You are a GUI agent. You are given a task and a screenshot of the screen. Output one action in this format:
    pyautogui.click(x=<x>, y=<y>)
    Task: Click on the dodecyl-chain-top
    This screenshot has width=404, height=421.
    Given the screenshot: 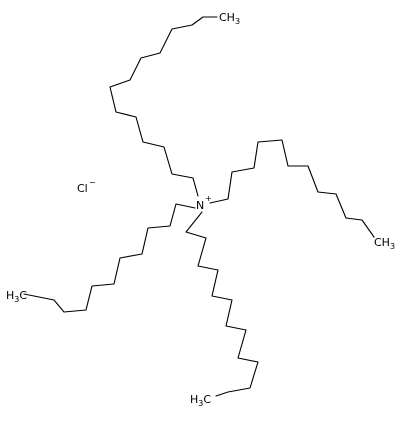 What is the action you would take?
    pyautogui.click(x=163, y=106)
    